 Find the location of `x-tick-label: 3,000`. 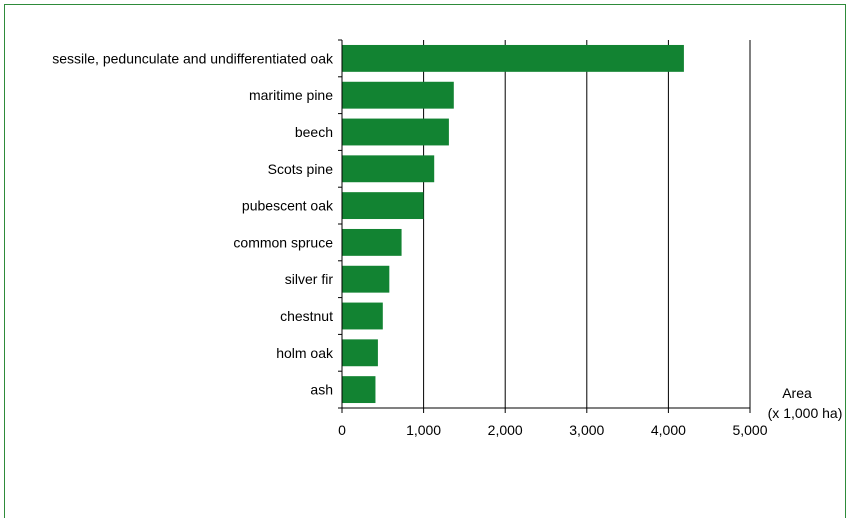

x-tick-label: 3,000 is located at coordinates (586, 430).